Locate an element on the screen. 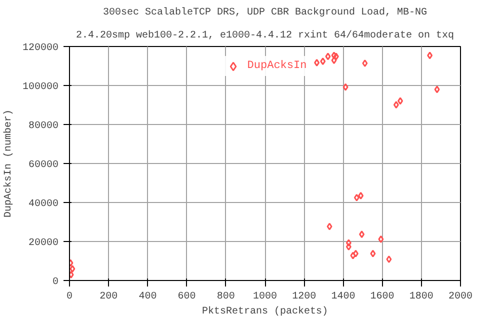 The height and width of the screenshot is (320, 480). x-tick-label: 600 is located at coordinates (187, 297).